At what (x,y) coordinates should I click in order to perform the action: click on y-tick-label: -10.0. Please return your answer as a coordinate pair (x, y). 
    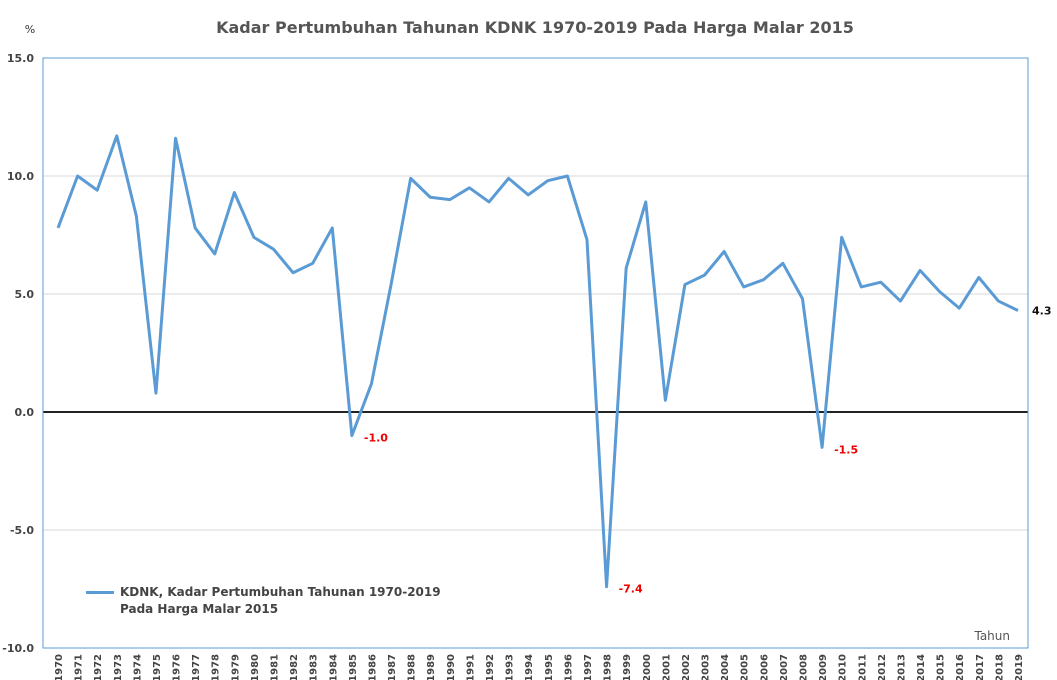
    Looking at the image, I should click on (18, 648).